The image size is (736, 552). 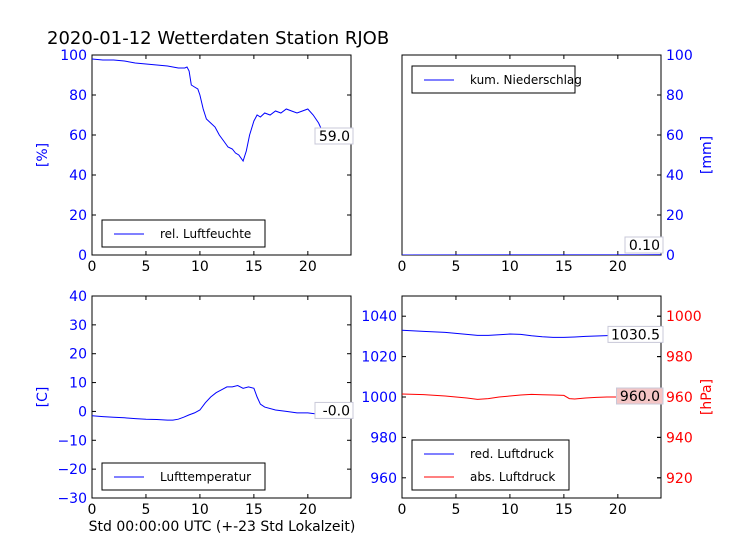 I want to click on legend-entry: kum. Niederschlag, so click(x=526, y=80).